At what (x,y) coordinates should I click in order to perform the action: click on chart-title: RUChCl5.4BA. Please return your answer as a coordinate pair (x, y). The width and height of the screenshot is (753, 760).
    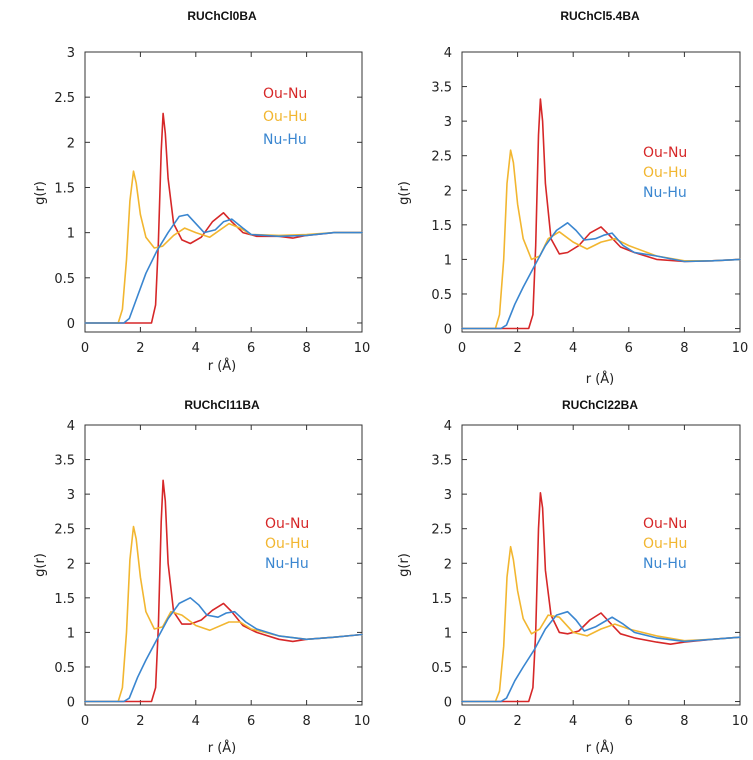
    Looking at the image, I should click on (600, 16).